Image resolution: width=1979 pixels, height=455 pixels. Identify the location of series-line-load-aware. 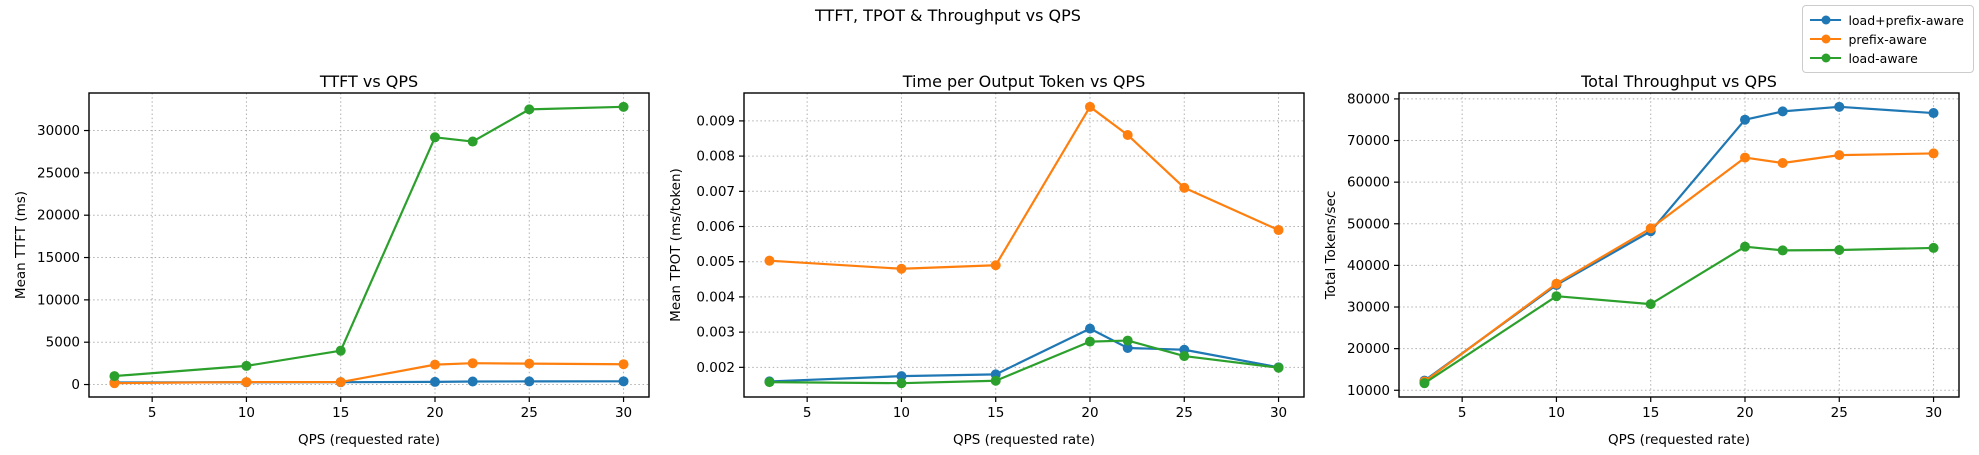
(1679, 315).